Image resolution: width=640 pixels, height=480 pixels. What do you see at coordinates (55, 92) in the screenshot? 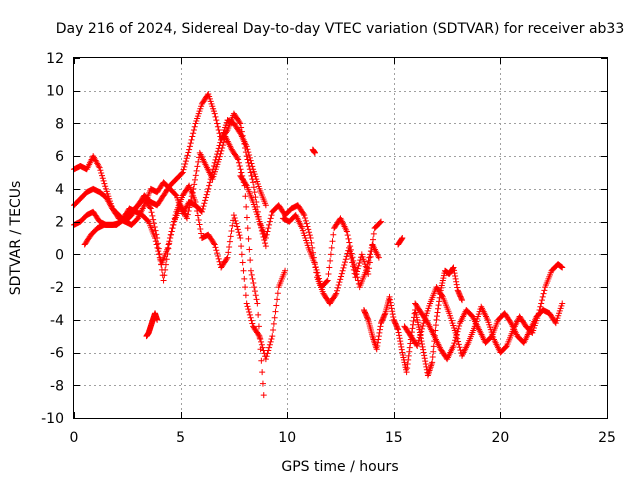
I see `y-tick-label: 10` at bounding box center [55, 92].